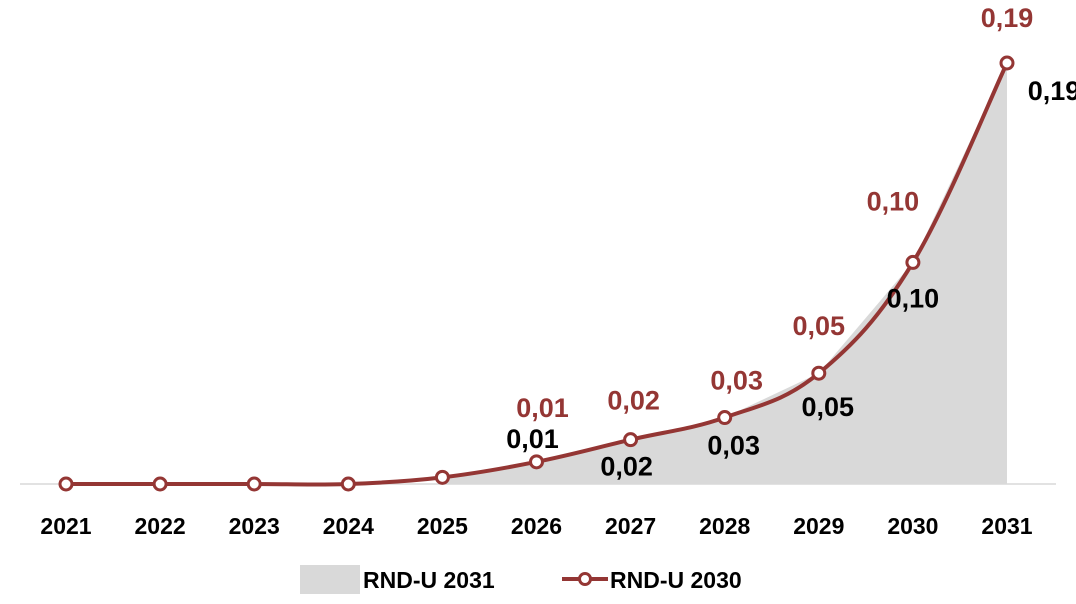  Describe the element at coordinates (633, 401) in the screenshot. I see `data-label-rnd-u-2030-2027: 0,02` at that location.